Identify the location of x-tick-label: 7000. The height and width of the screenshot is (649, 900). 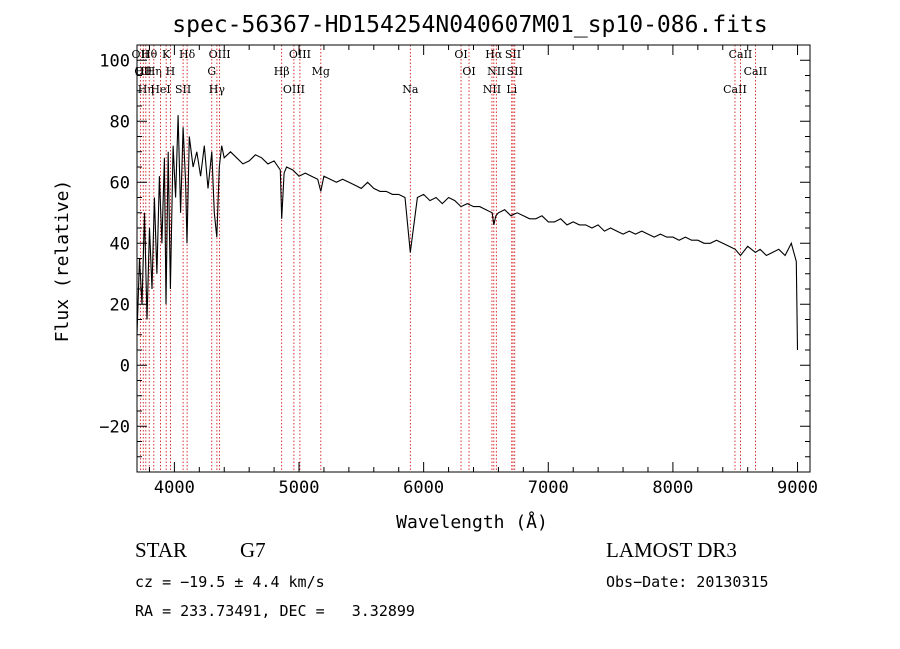
(548, 488).